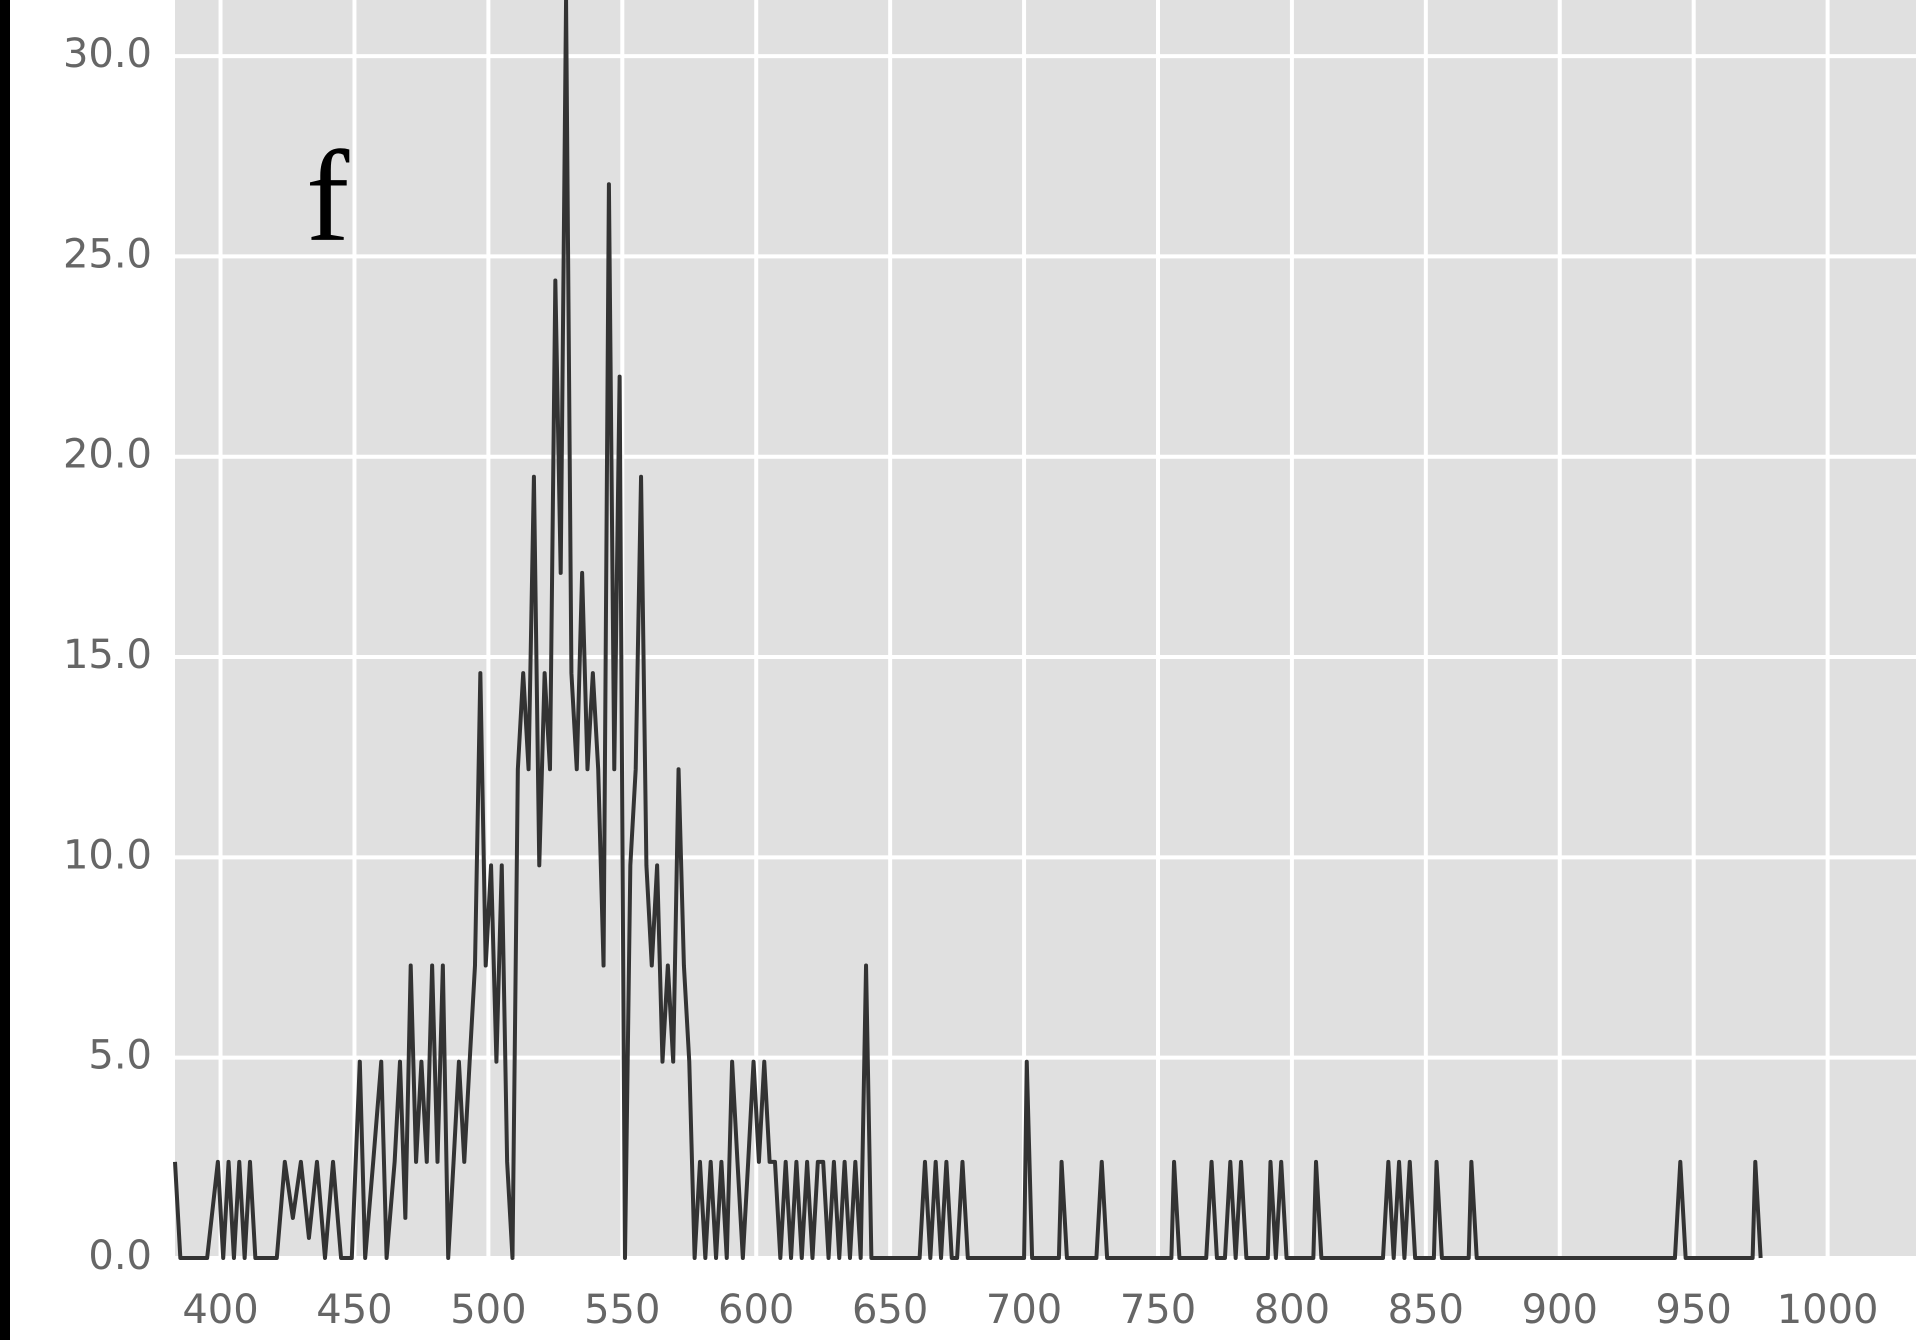 The height and width of the screenshot is (1340, 1916). What do you see at coordinates (107, 855) in the screenshot?
I see `y-tick-label: 10.0` at bounding box center [107, 855].